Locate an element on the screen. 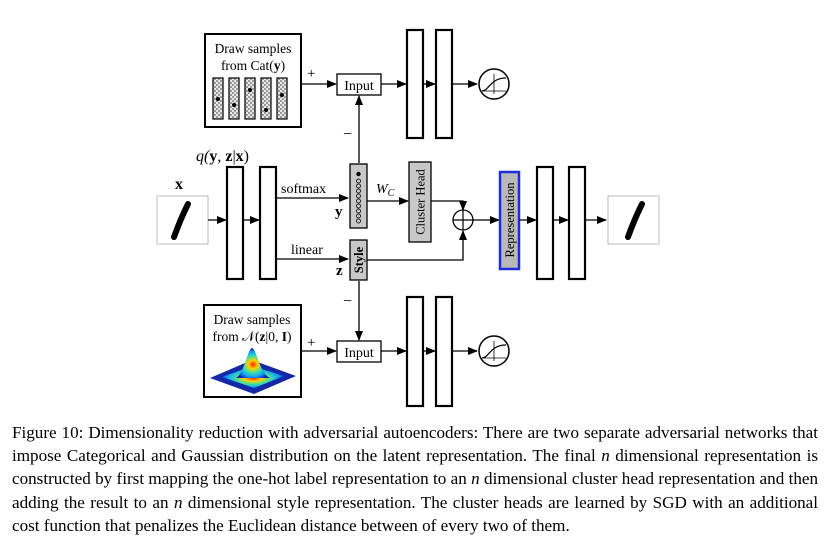 Image resolution: width=827 pixels, height=559 pixels. sigmoid-icon-top is located at coordinates (494, 84).